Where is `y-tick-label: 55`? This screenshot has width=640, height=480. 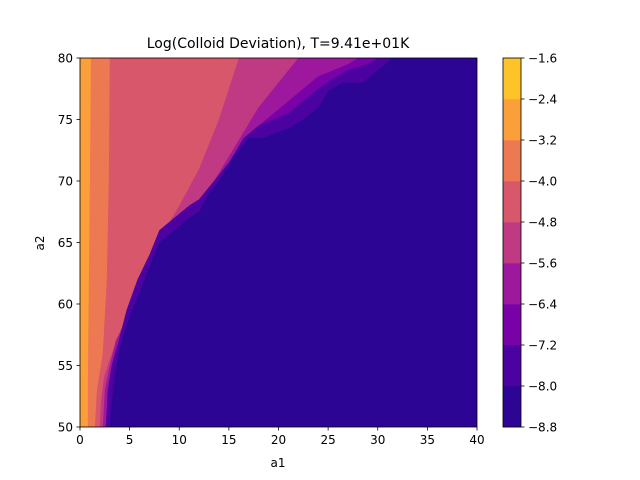
y-tick-label: 55 is located at coordinates (65, 366).